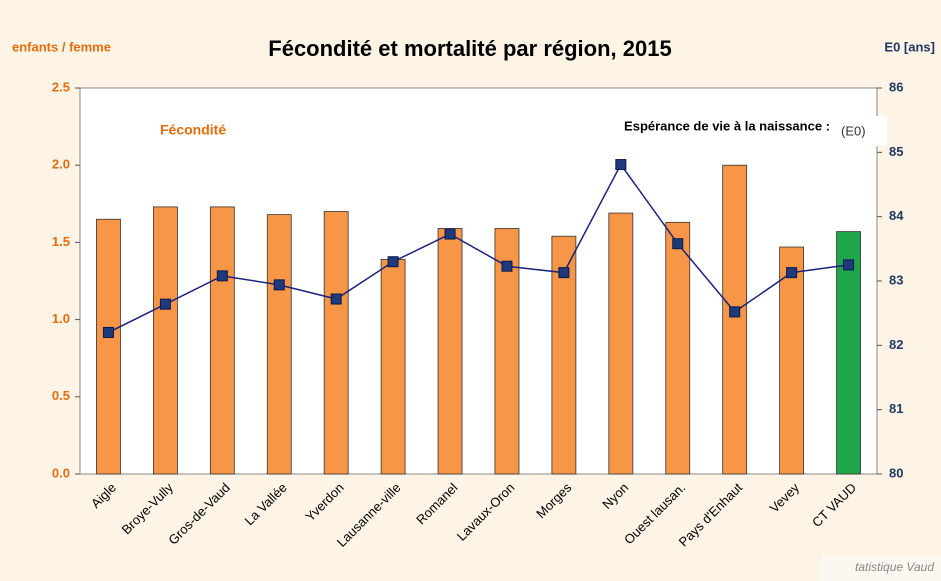  What do you see at coordinates (61, 86) in the screenshot?
I see `y-tick-label: 2.5` at bounding box center [61, 86].